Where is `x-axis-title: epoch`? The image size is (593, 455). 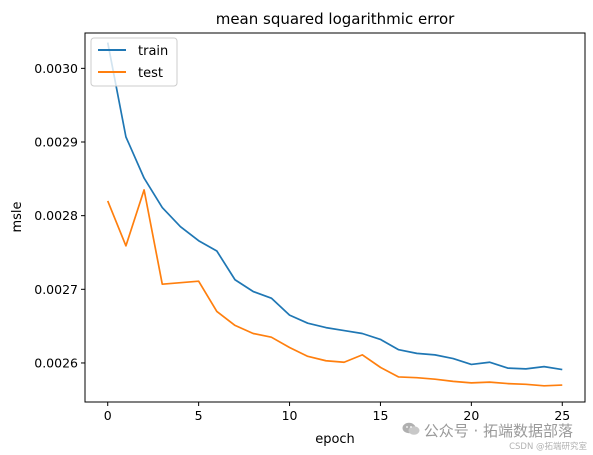 x-axis-title: epoch is located at coordinates (335, 439).